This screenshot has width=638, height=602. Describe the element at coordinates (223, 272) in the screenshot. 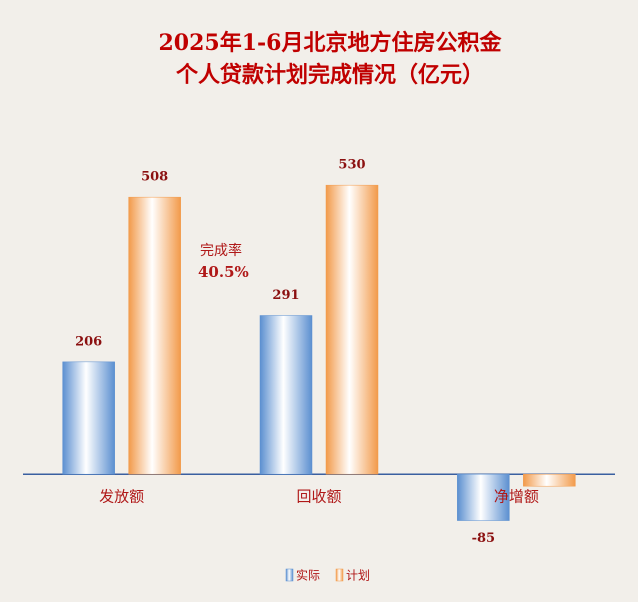

I see `annotation: 40.5%` at that location.